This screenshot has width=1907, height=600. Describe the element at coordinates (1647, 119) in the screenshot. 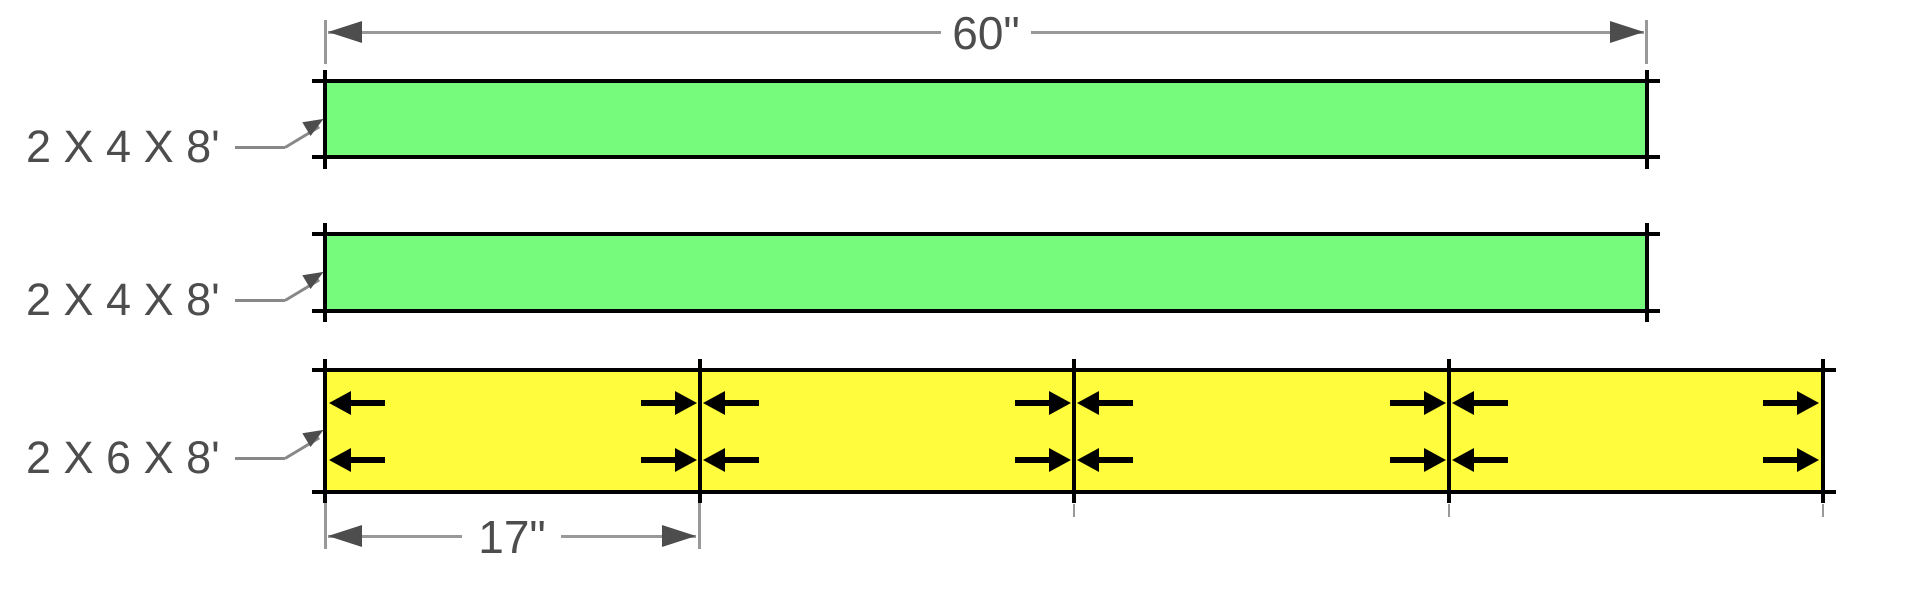

I see `board-1-edge-right` at that location.